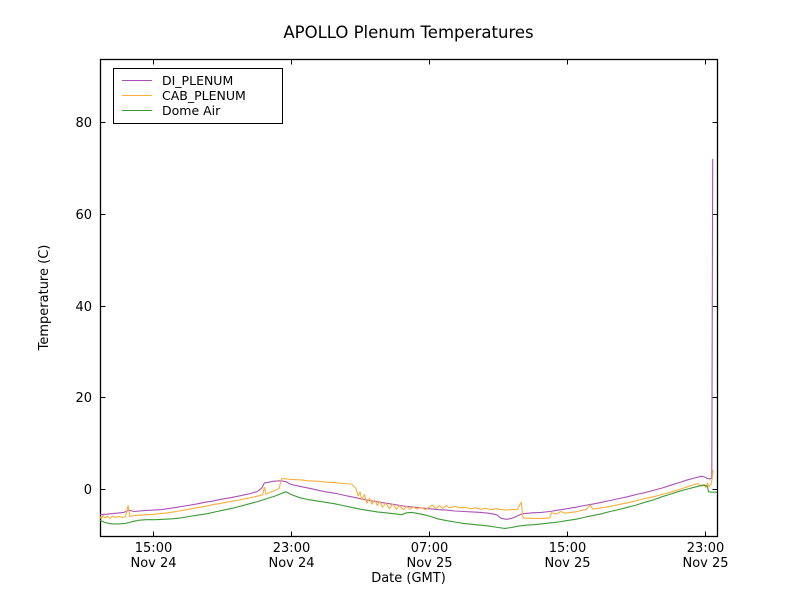 Image resolution: width=800 pixels, height=600 pixels. I want to click on legend-label-dome-air: Dome Air, so click(191, 110).